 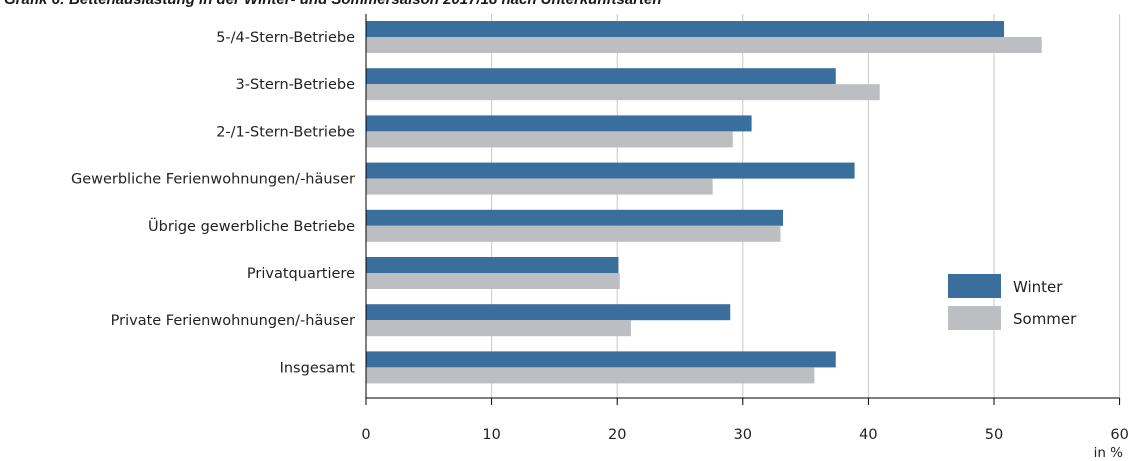 What do you see at coordinates (213, 180) in the screenshot?
I see `category-label-3: Gewerbliche Ferienwohnungen/-häuser` at bounding box center [213, 180].